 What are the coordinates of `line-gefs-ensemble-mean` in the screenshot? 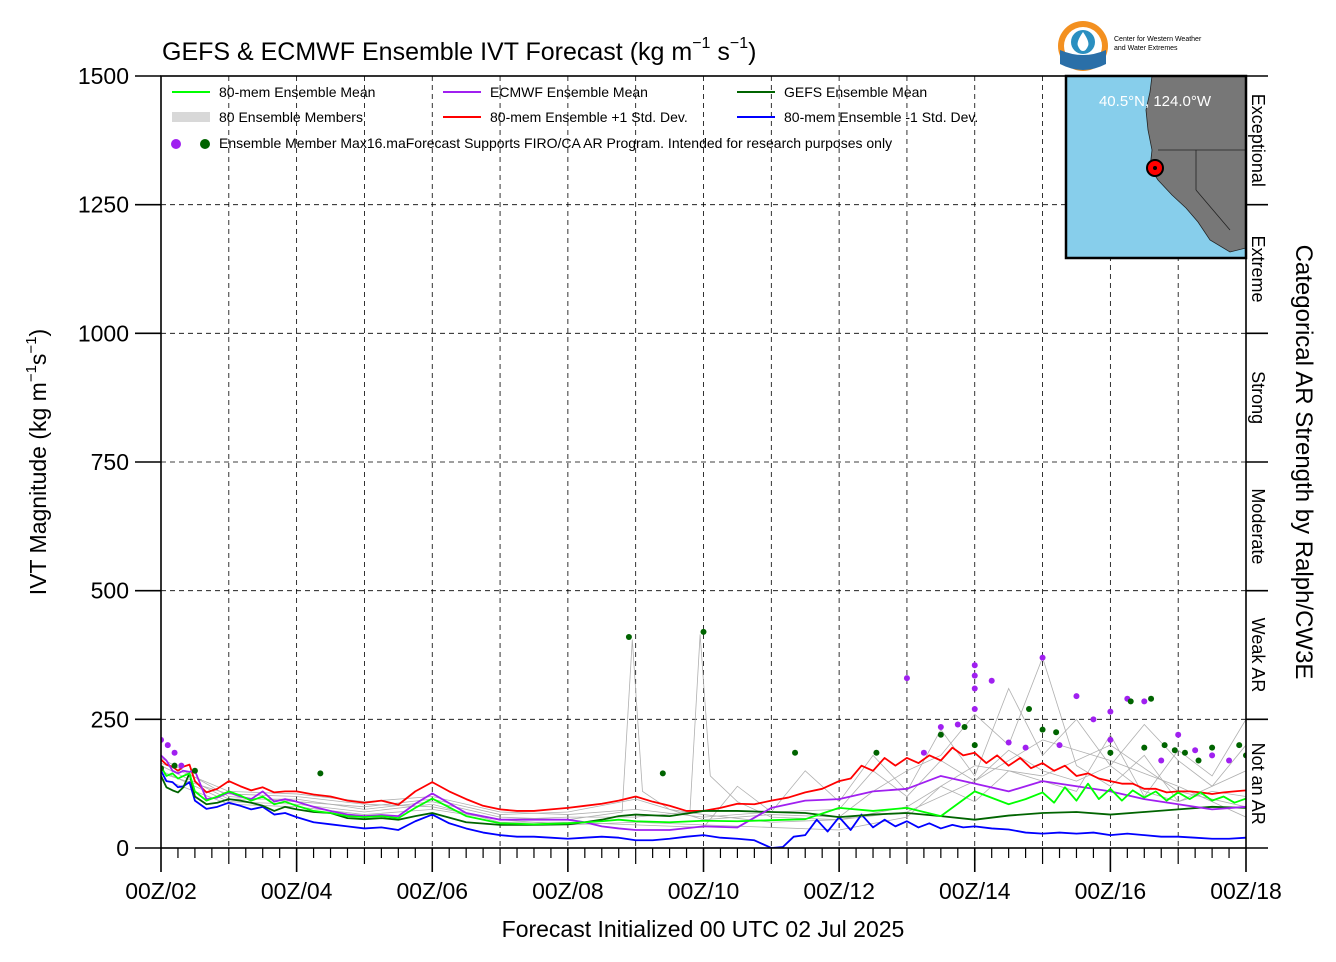 It's located at (703, 799).